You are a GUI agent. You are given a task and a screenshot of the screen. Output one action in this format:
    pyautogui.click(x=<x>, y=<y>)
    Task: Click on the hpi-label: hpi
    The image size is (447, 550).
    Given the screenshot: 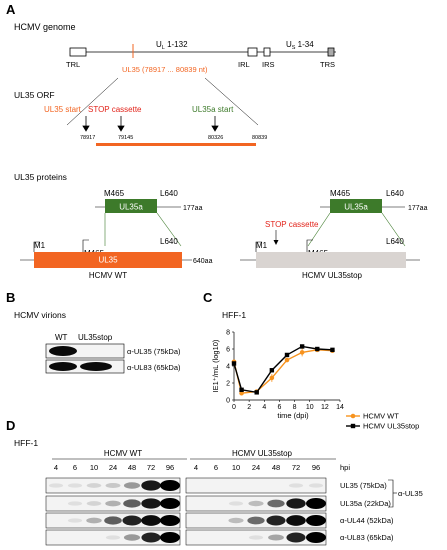 What is the action you would take?
    pyautogui.click(x=345, y=467)
    